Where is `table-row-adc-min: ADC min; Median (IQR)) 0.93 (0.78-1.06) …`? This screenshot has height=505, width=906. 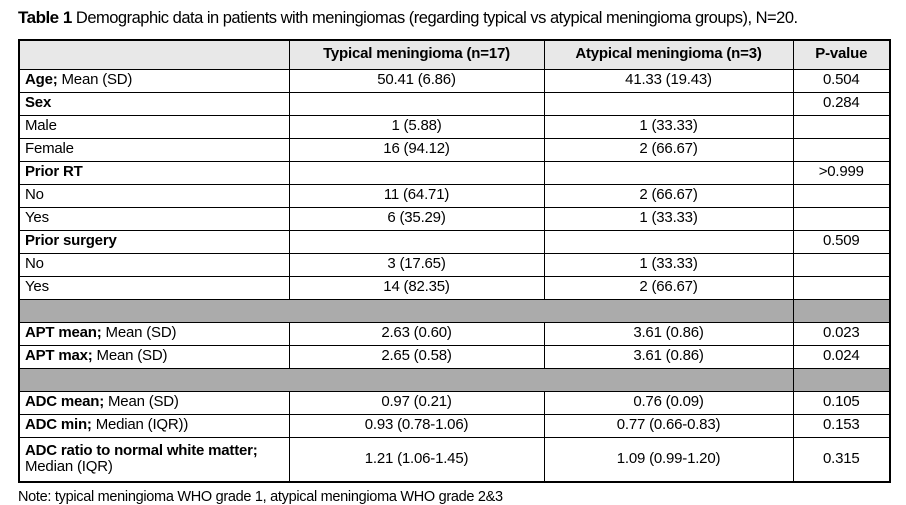 table-row-adc-min: ADC min; Median (IQR)) 0.93 (0.78-1.06) … is located at coordinates (454, 425).